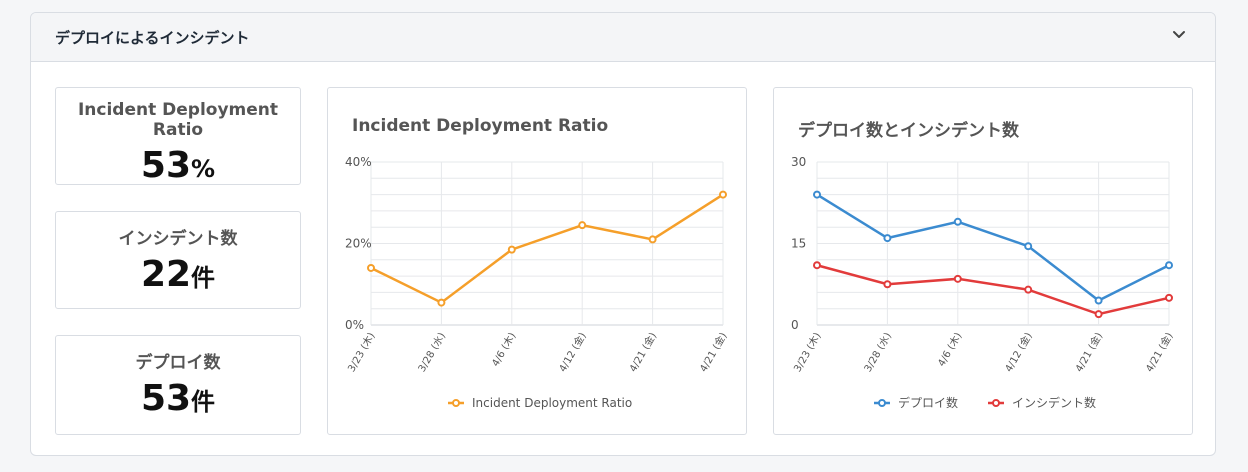 Image resolution: width=1248 pixels, height=472 pixels. Describe the element at coordinates (623, 37) in the screenshot. I see `panel-header: デプロイによるインシデント` at that location.